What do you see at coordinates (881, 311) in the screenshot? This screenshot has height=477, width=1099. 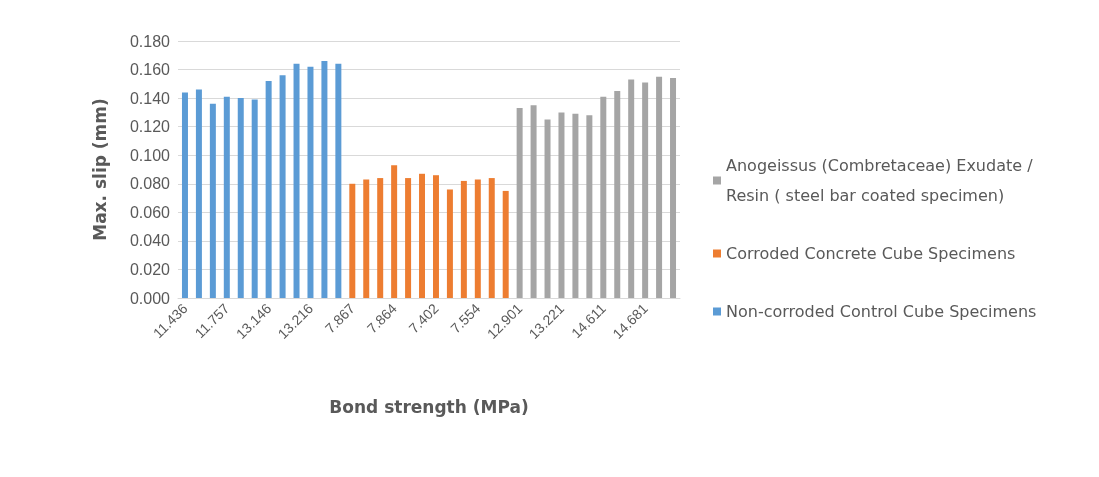 I see `legend-label: Non-corroded Control Cube Specimens` at bounding box center [881, 311].